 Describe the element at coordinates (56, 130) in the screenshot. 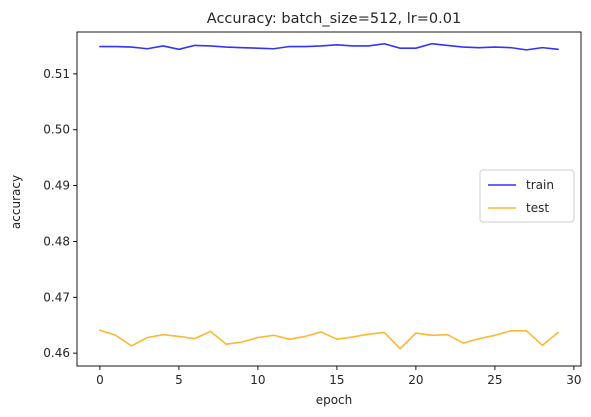

I see `y-tick-label: 0.50` at that location.